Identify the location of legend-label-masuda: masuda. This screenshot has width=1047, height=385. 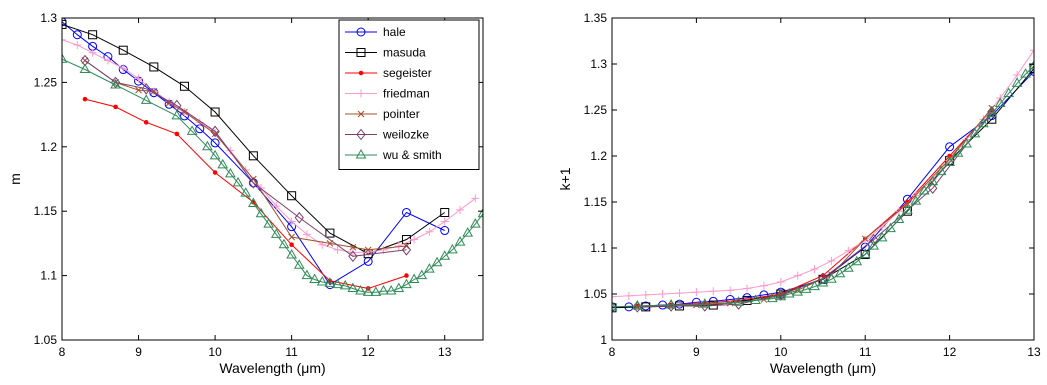
(404, 53).